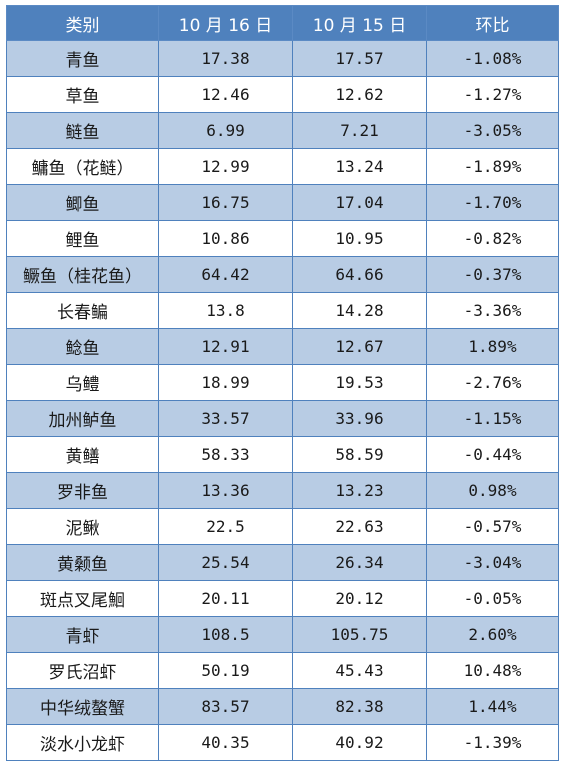 This screenshot has height=768, width=564. Describe the element at coordinates (82, 166) in the screenshot. I see `cell-category: 鳙鱼（花鲢）` at that location.